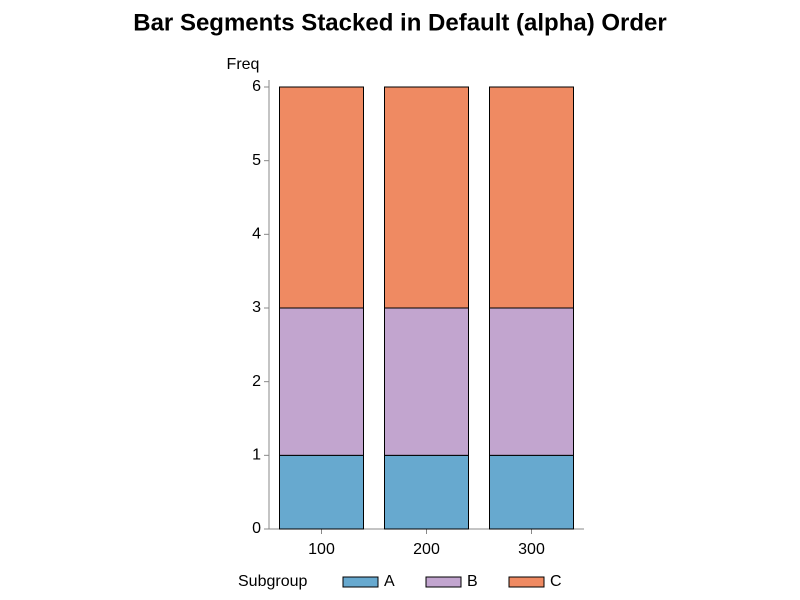 The width and height of the screenshot is (800, 600). What do you see at coordinates (389, 581) in the screenshot?
I see `legend-label: A` at bounding box center [389, 581].